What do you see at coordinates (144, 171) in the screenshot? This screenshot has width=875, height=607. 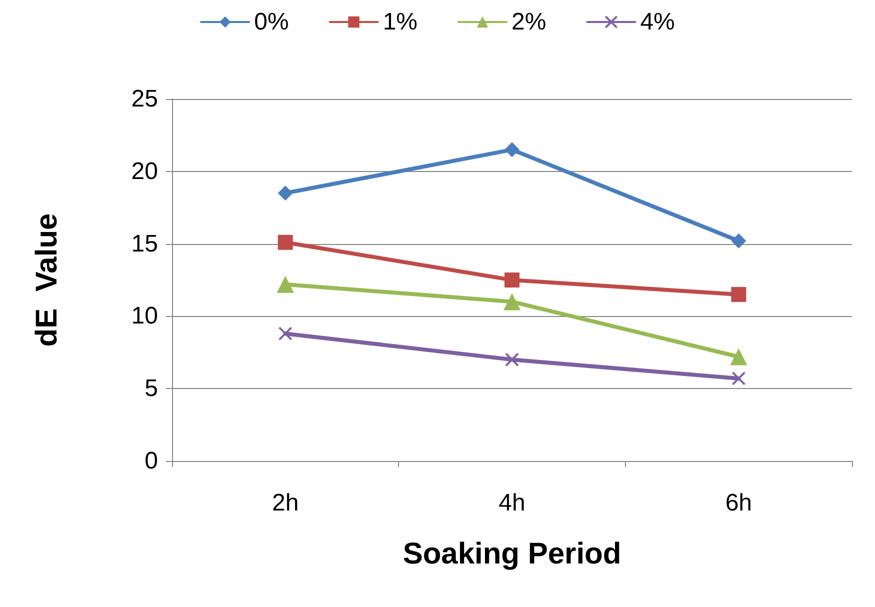 I see `y-tick-label: 20` at bounding box center [144, 171].